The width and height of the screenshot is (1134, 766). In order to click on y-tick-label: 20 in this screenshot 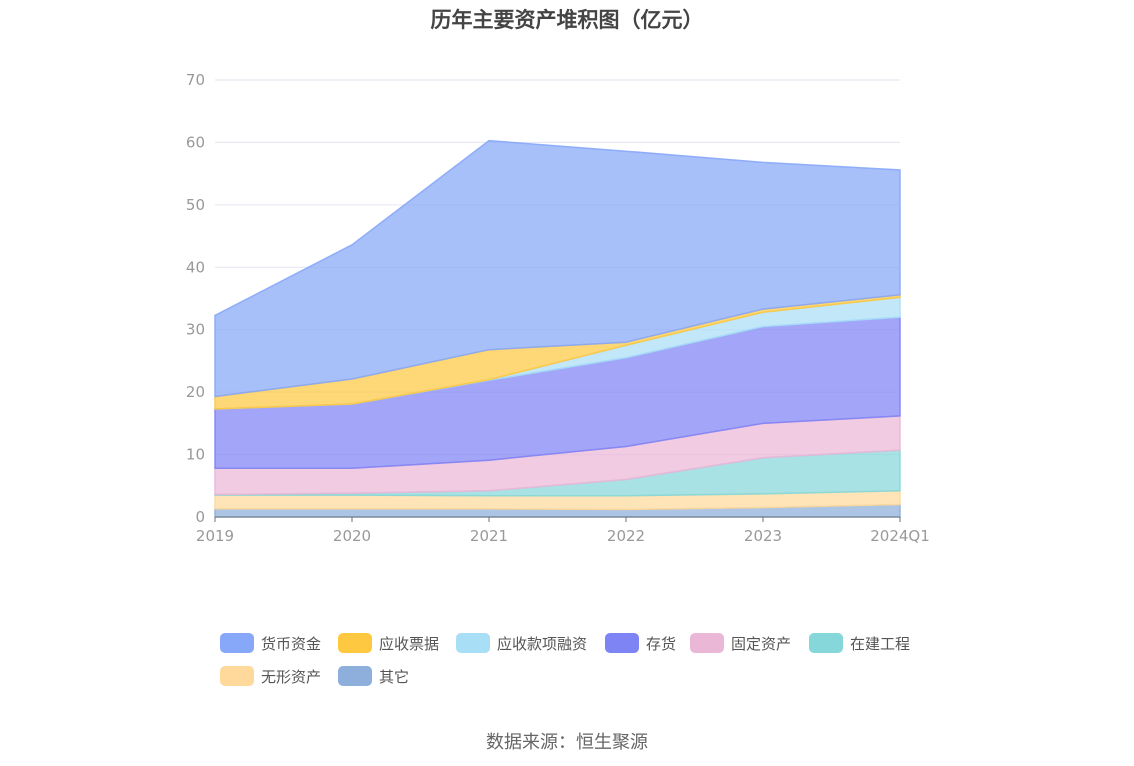, I will do `click(195, 392)`.